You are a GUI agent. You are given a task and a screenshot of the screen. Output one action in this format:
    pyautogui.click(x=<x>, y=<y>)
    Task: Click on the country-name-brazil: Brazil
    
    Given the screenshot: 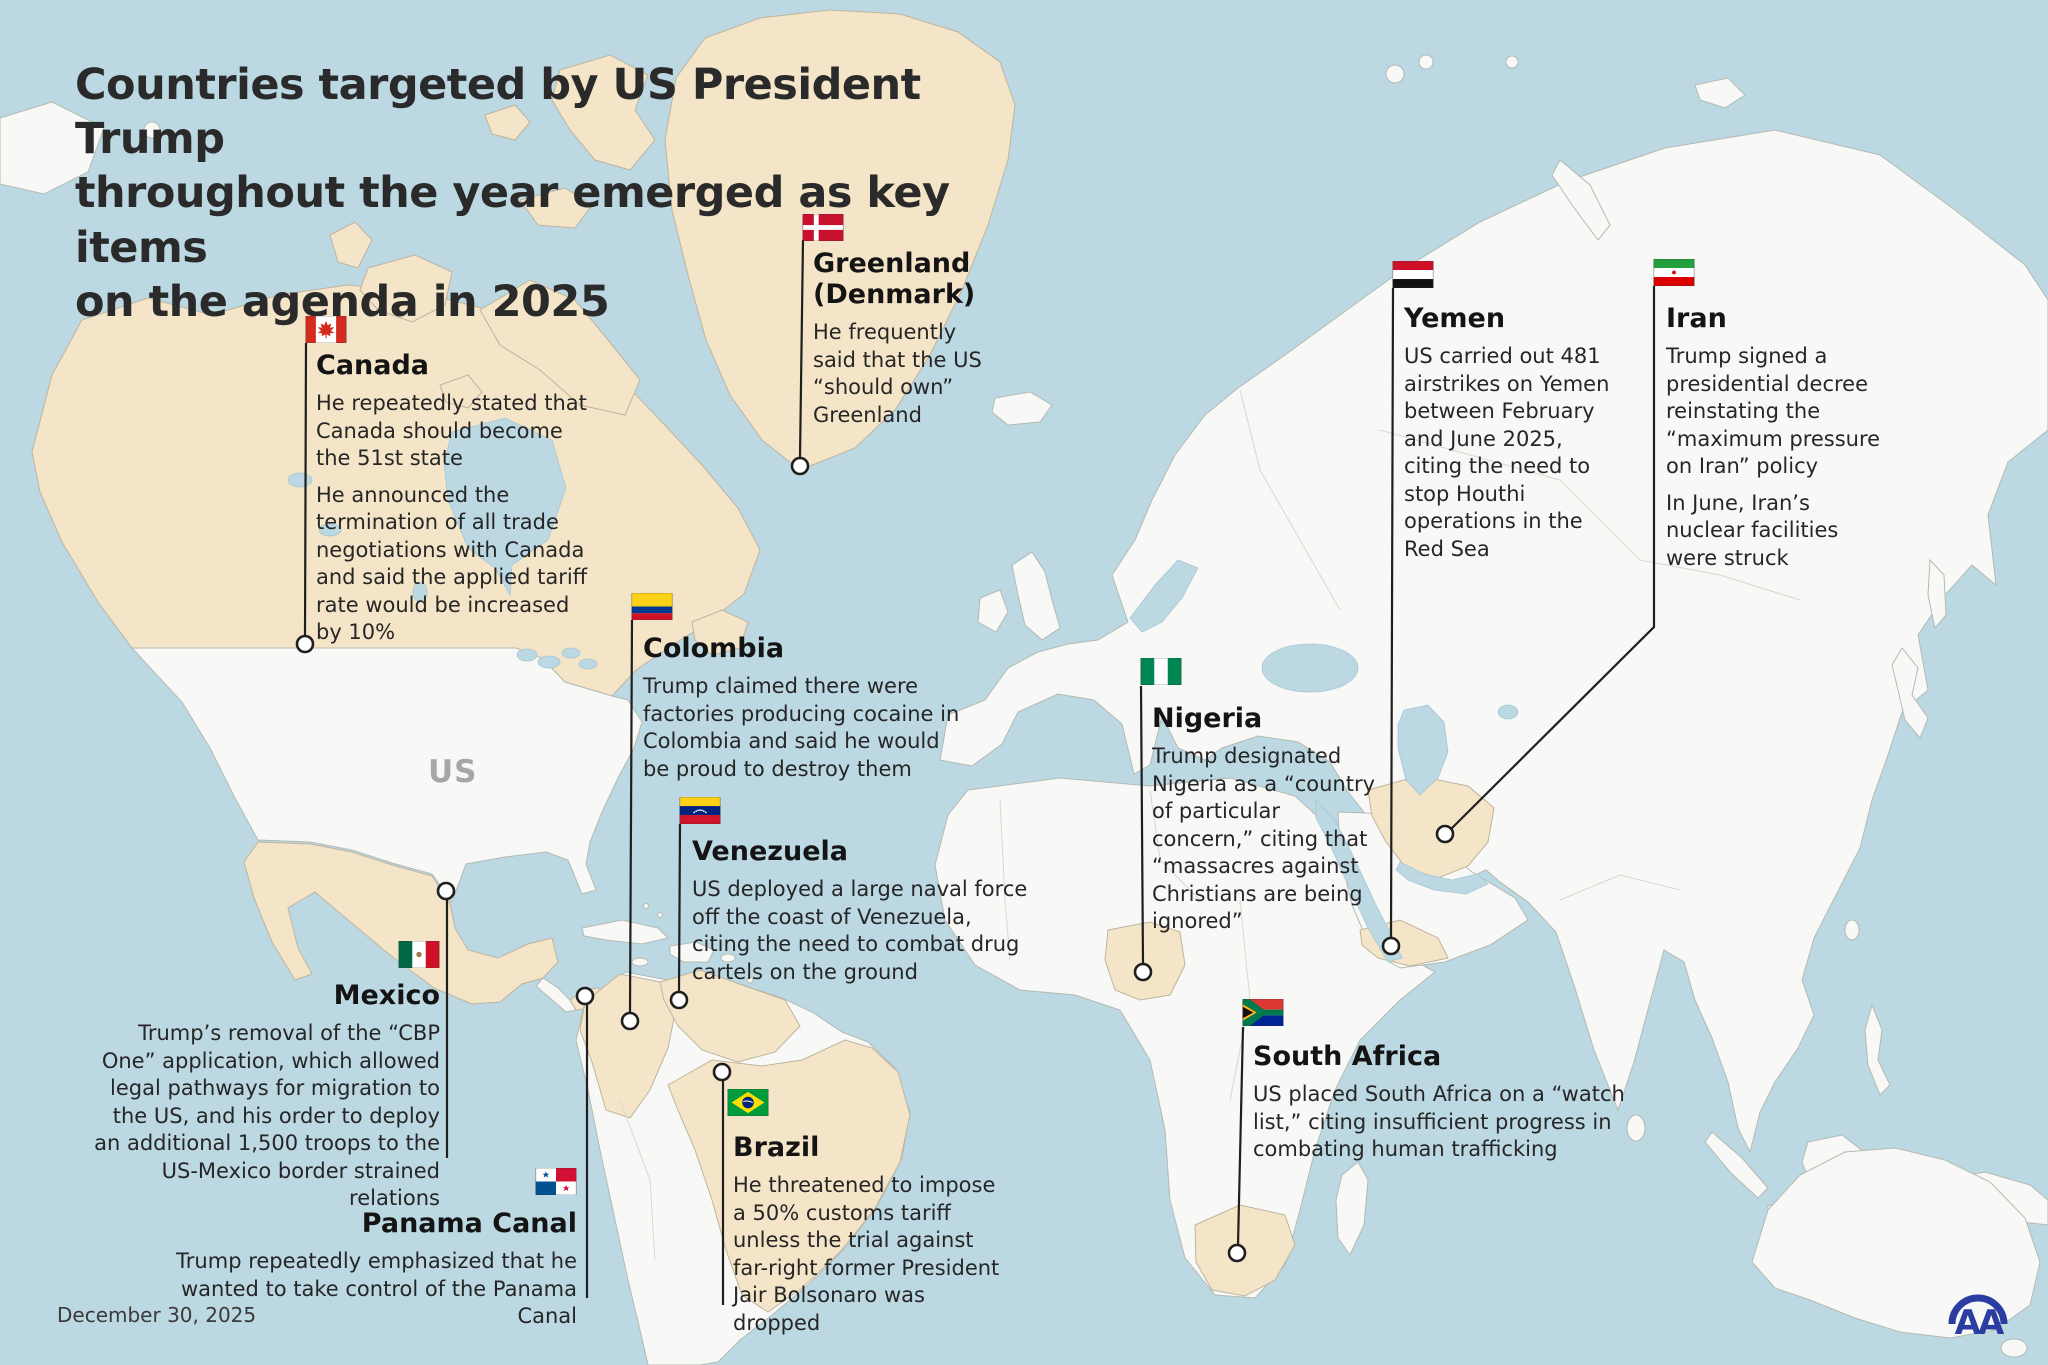 What is the action you would take?
    pyautogui.click(x=776, y=1147)
    